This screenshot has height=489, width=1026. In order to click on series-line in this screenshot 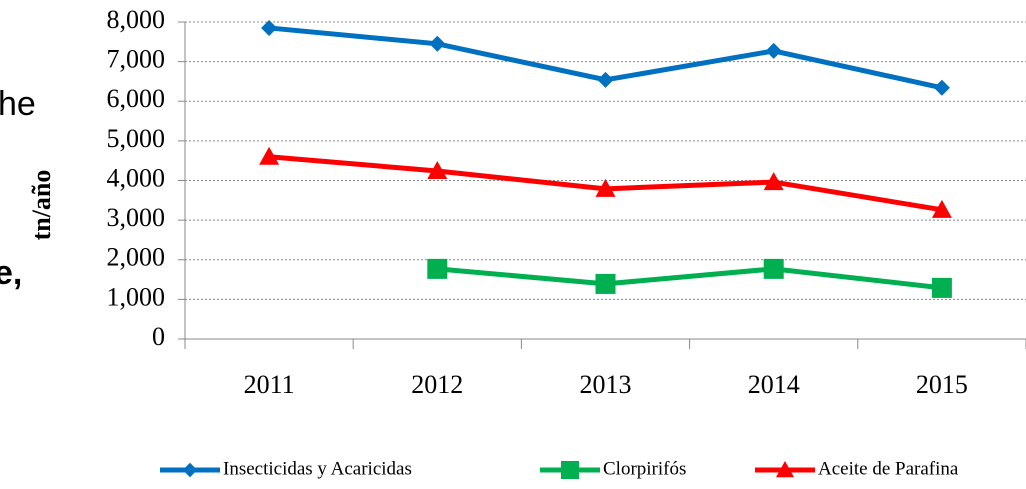, I will do `click(690, 278)`.